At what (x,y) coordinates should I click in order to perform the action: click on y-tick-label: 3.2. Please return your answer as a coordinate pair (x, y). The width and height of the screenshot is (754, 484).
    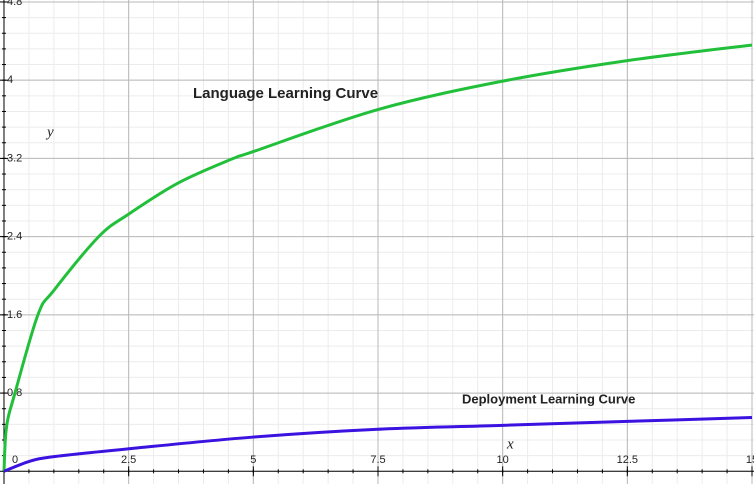
    Looking at the image, I should click on (14, 158).